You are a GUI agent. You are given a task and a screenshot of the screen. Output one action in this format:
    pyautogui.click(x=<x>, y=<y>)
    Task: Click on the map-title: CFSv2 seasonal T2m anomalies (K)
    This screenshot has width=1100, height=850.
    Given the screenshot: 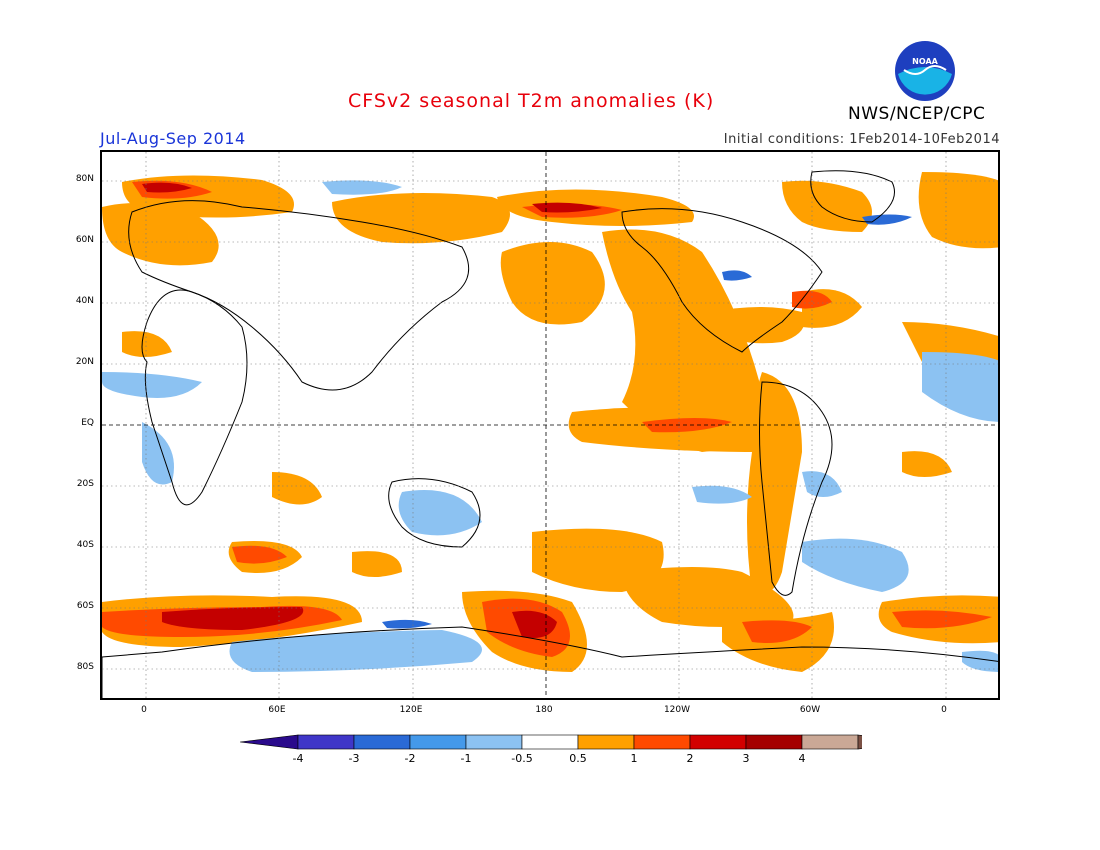 What is the action you would take?
    pyautogui.click(x=531, y=101)
    